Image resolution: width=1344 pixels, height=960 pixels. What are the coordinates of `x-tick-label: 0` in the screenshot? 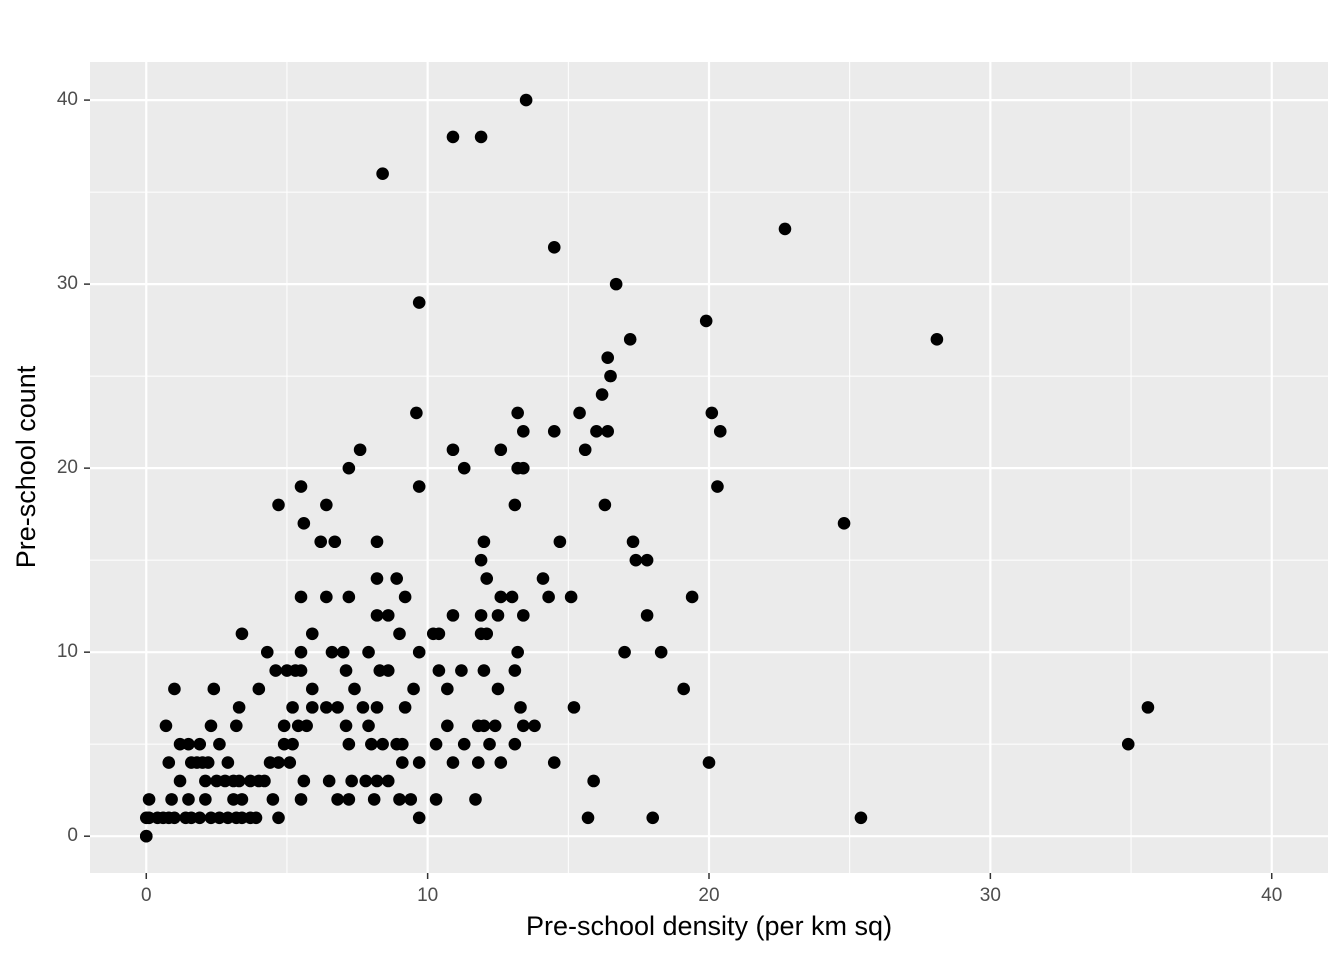 It's located at (146, 895).